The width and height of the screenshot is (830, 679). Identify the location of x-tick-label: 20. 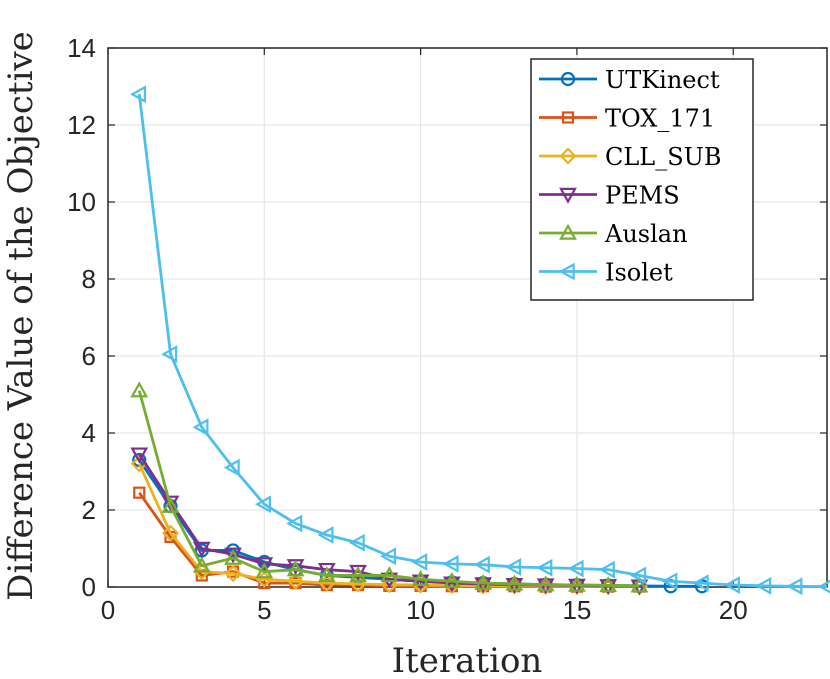
(733, 610).